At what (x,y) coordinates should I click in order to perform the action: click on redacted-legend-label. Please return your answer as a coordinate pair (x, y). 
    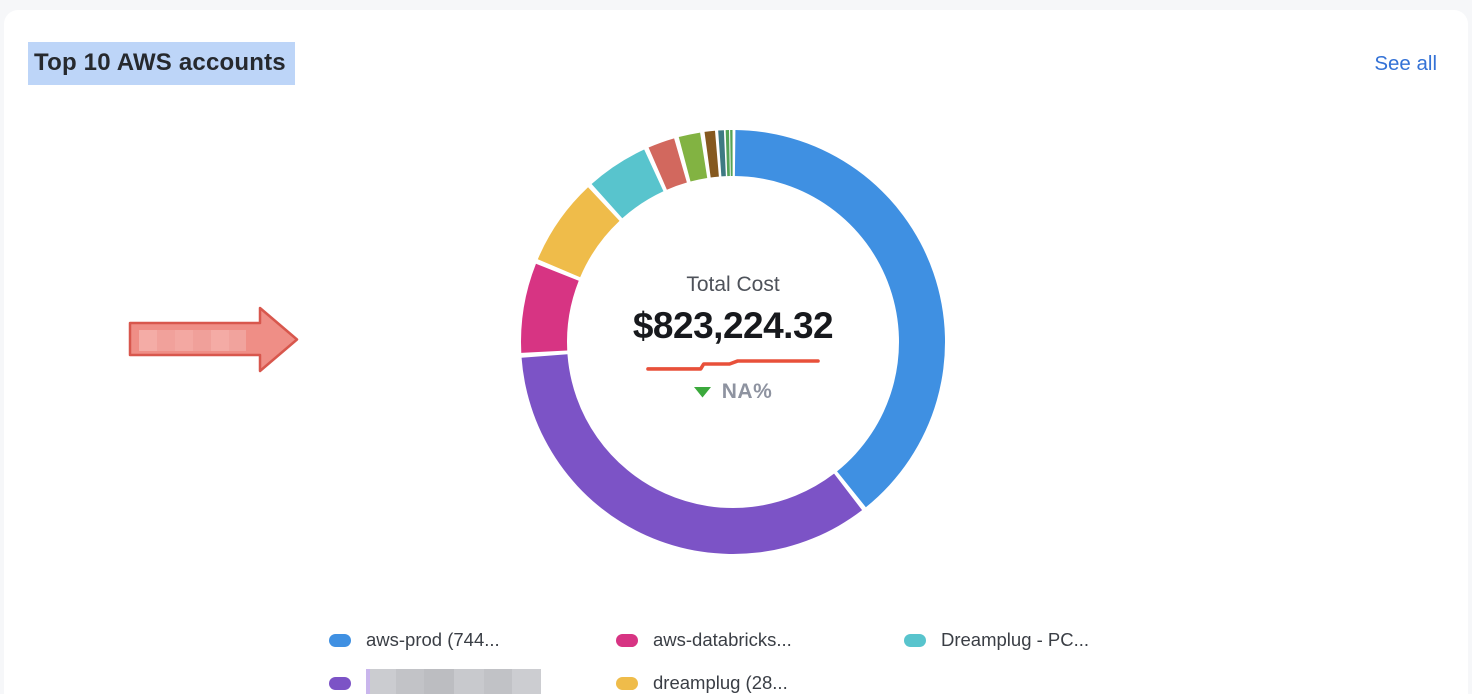
    Looking at the image, I should click on (453, 681).